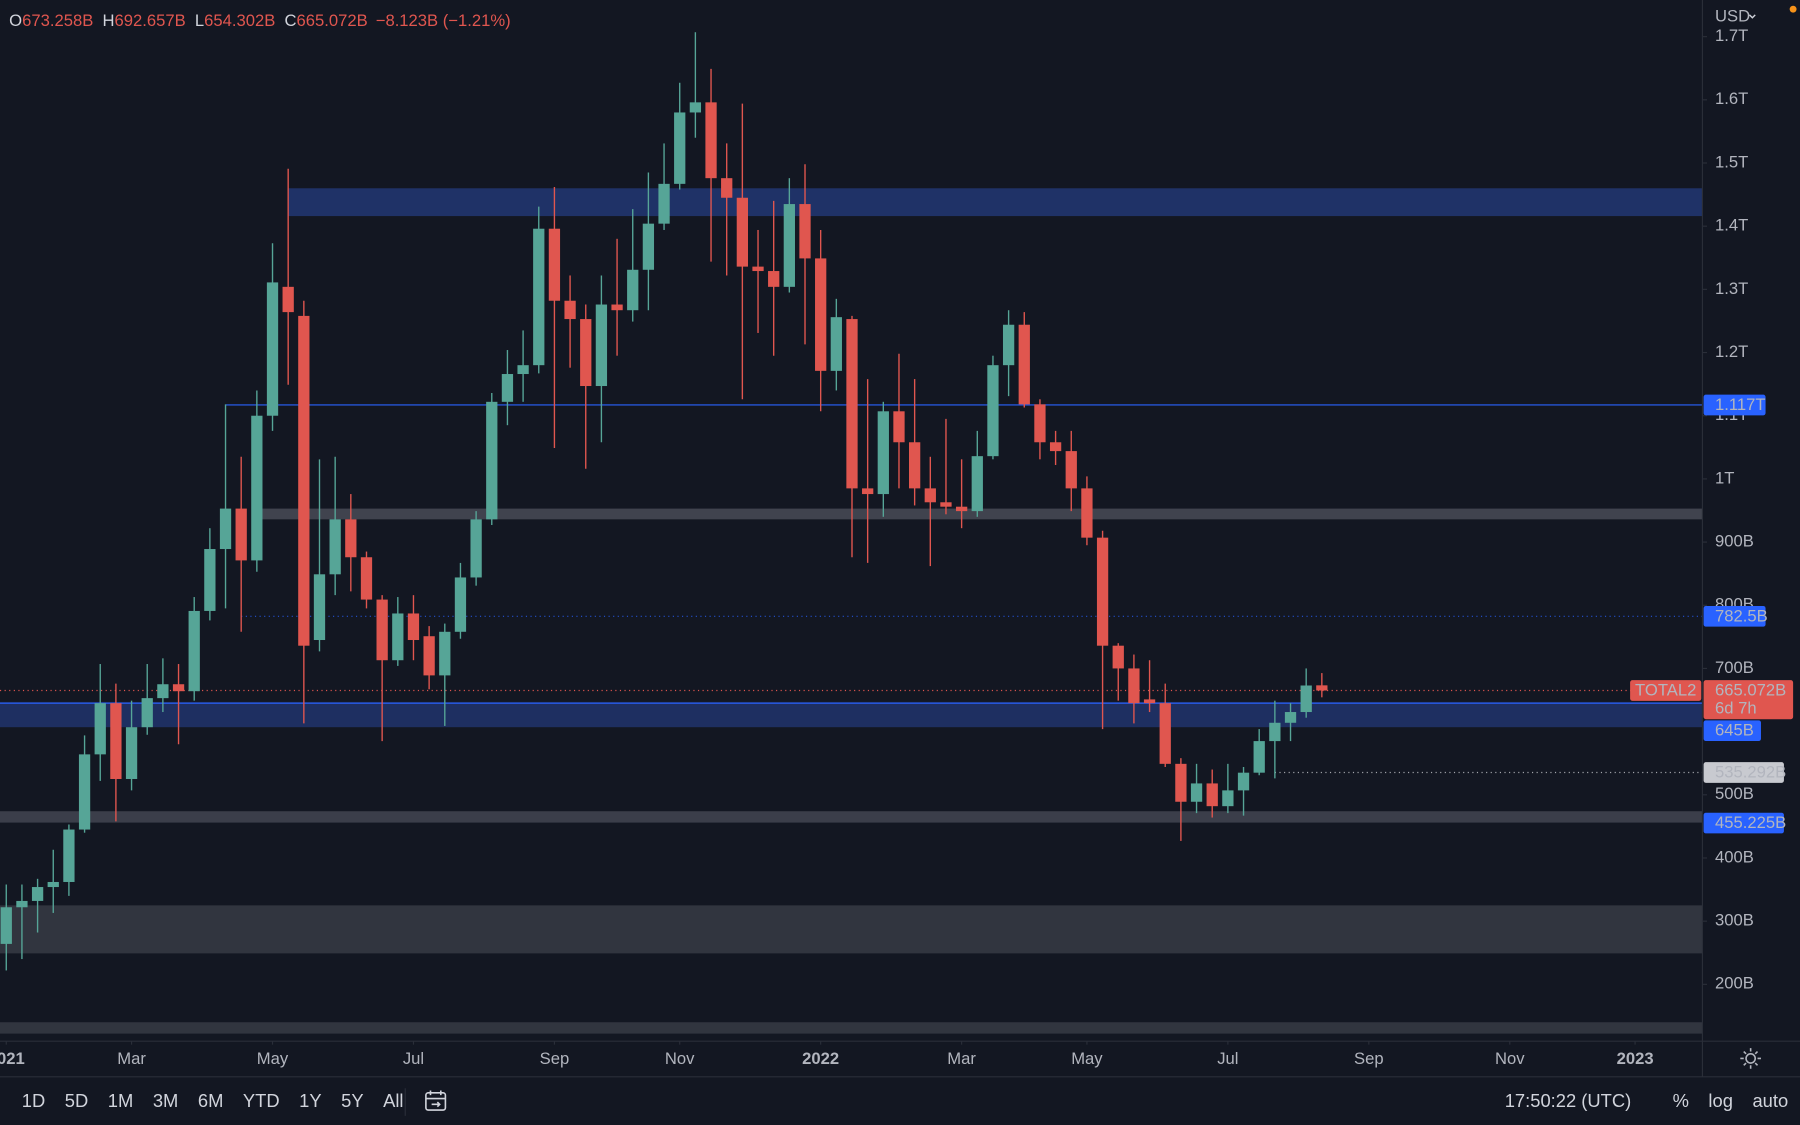  Describe the element at coordinates (108, 20) in the screenshot. I see `ohlc-letter: H` at that location.